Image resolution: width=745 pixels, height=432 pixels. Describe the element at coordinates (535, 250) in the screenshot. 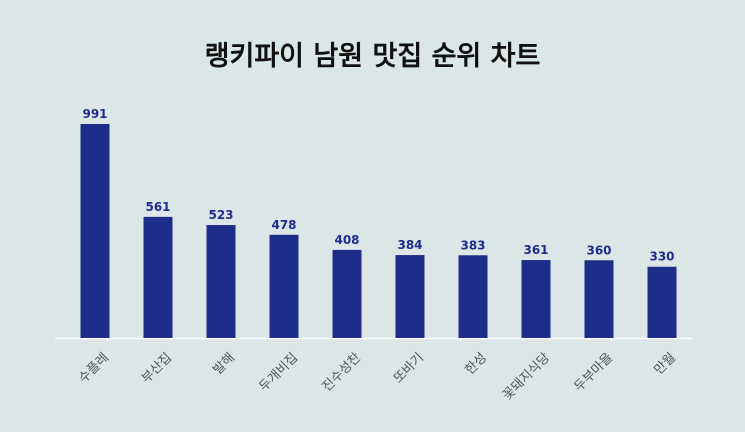

I see `data-label: 361` at that location.